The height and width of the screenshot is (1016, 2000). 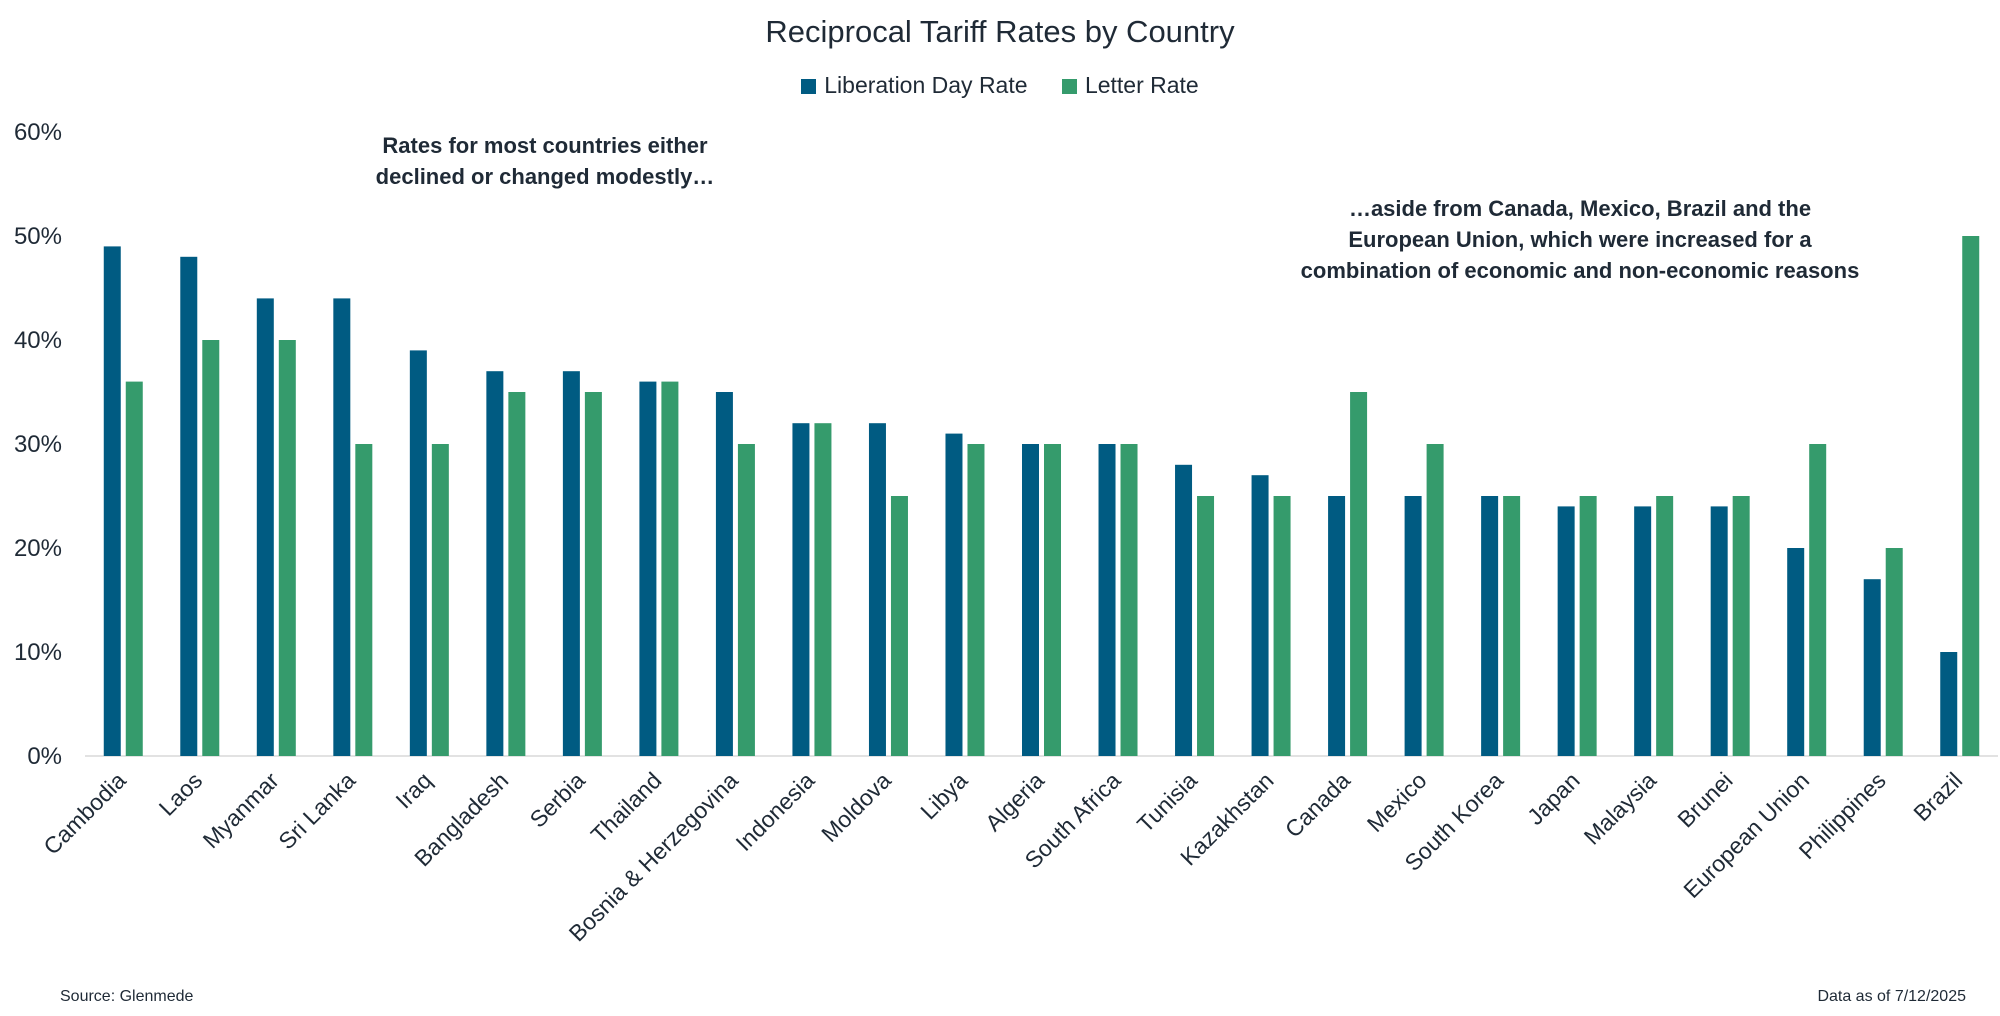 I want to click on x-tick-label: Brazil, so click(x=1937, y=796).